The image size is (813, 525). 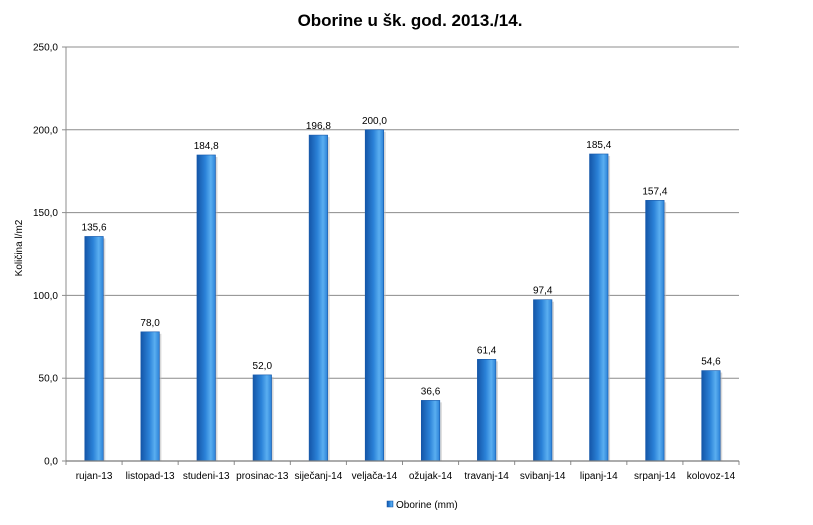 I want to click on legend: Oborine (mm), so click(x=422, y=505).